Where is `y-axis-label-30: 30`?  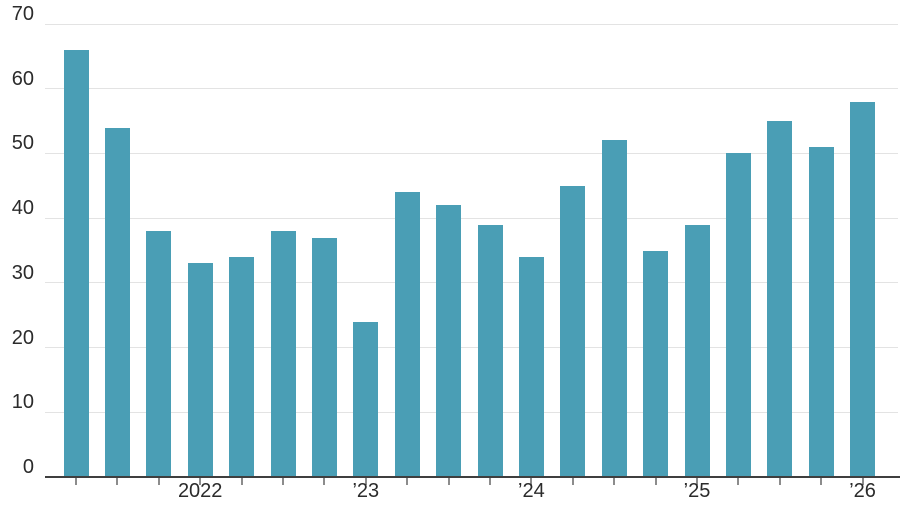
y-axis-label-30: 30 is located at coordinates (22, 272).